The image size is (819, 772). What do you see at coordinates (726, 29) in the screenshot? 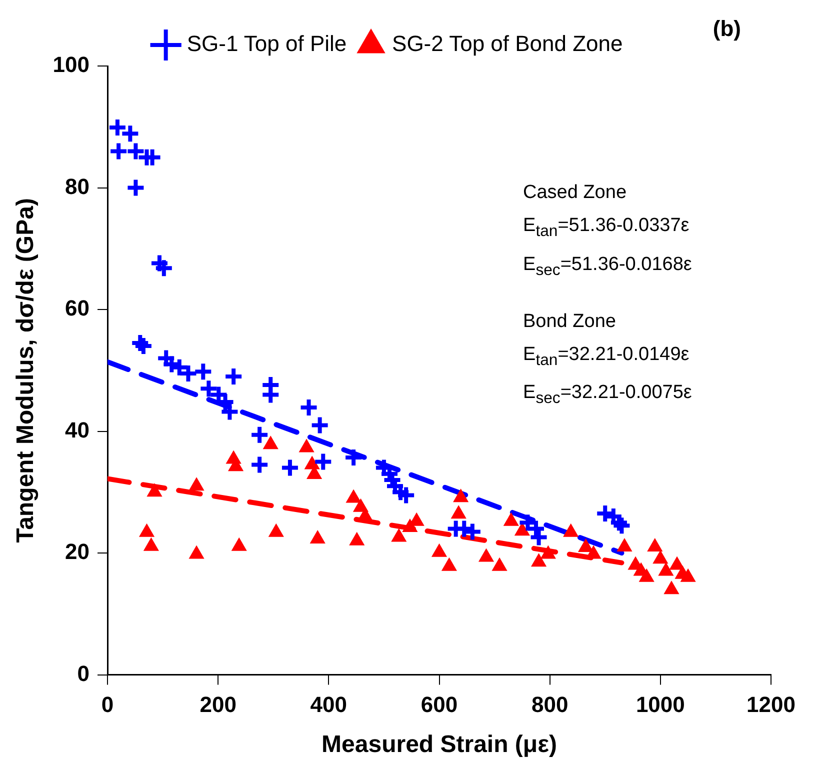
I see `text: (b)` at bounding box center [726, 29].